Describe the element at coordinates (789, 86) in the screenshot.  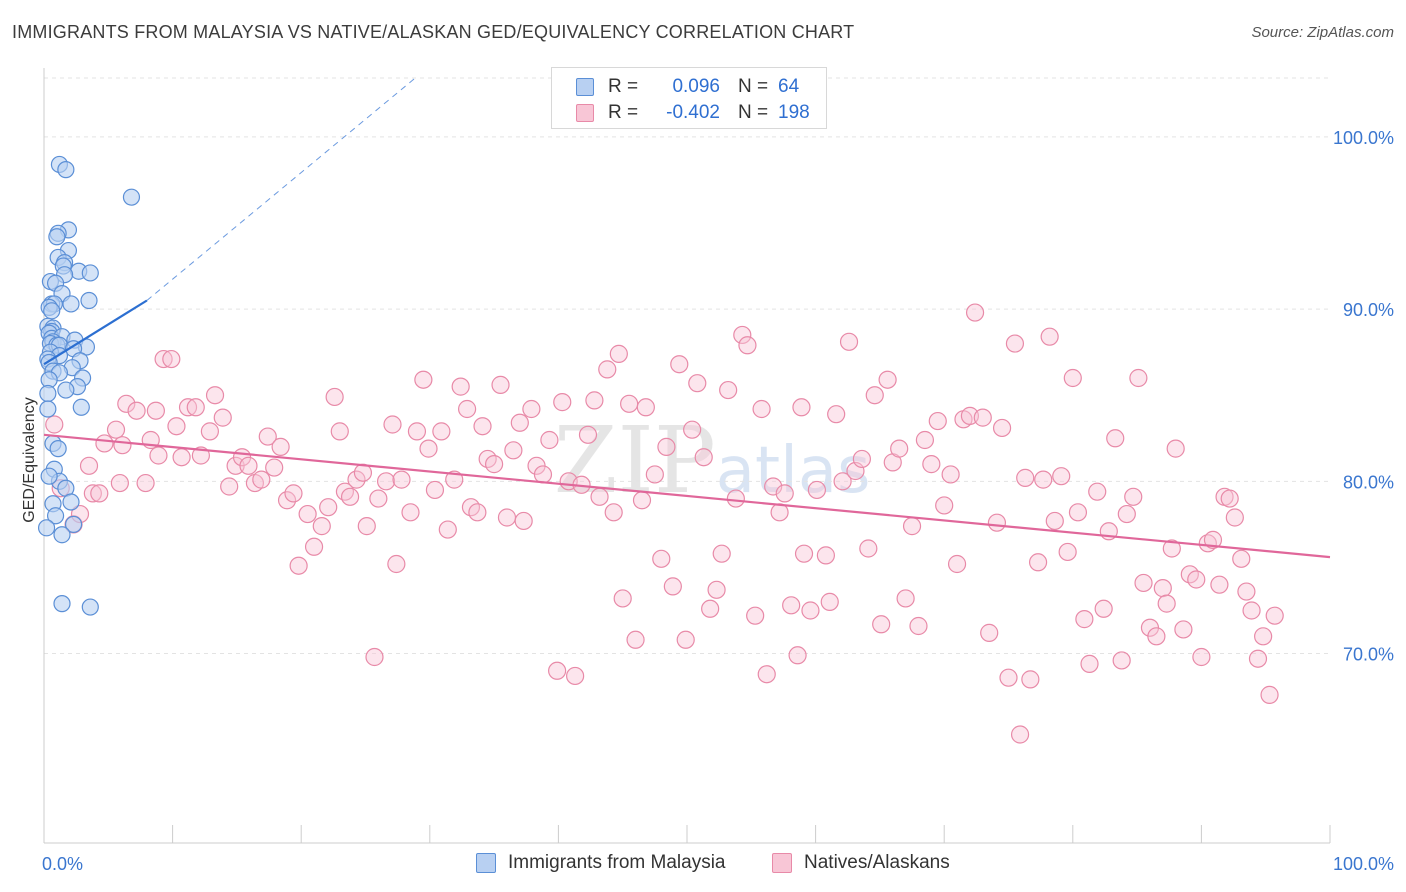
I see `legend-n-value-blue: 64` at that location.